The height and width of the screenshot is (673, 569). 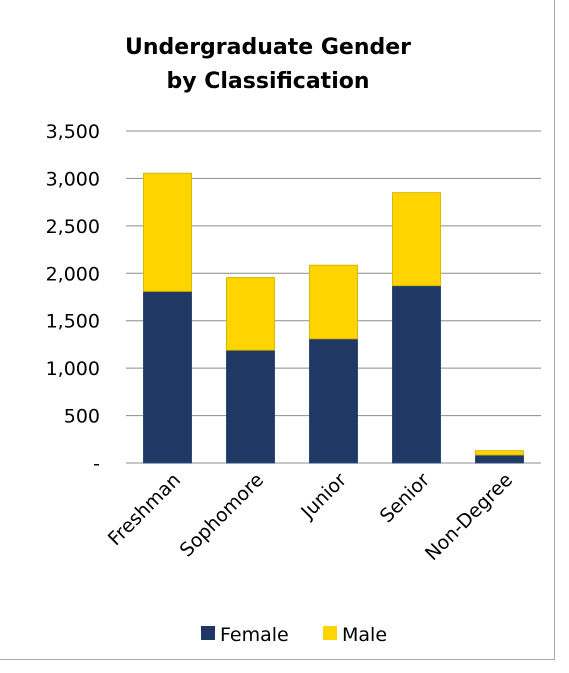 I want to click on x-category-label: Sophomore, so click(x=222, y=515).